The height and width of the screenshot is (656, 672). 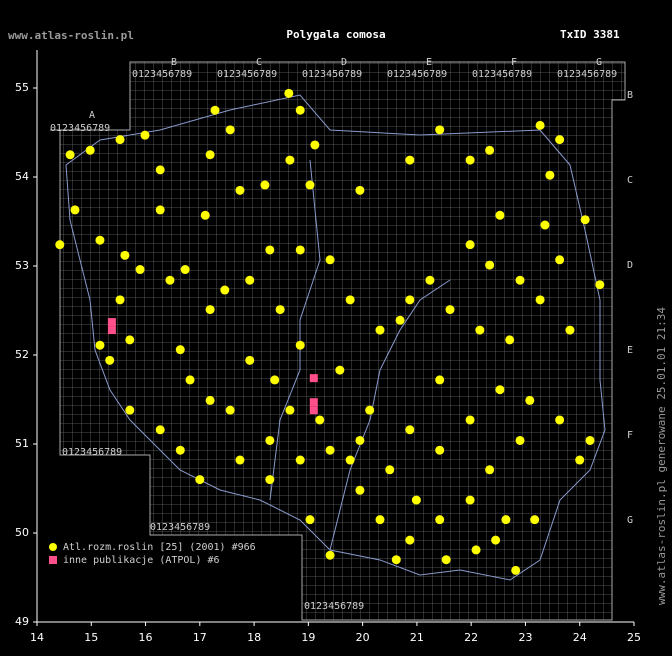 I want to click on grid-letter: F, so click(x=514, y=62).